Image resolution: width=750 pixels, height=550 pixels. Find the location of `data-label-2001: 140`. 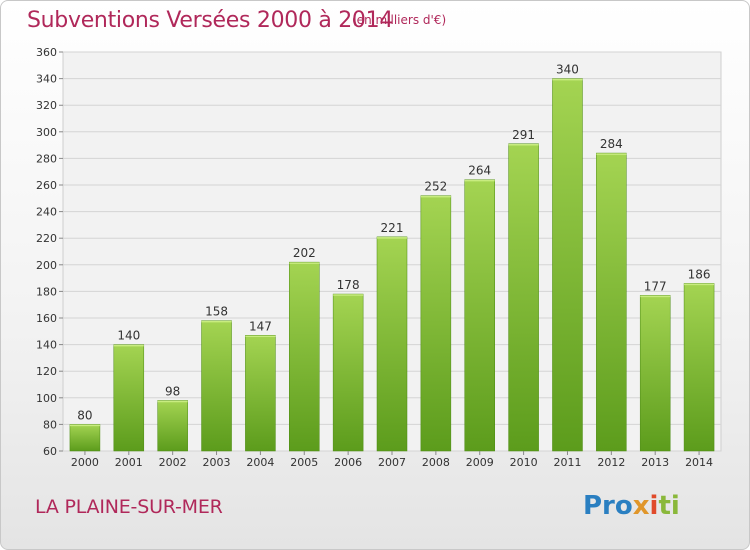

data-label-2001: 140 is located at coordinates (128, 336).